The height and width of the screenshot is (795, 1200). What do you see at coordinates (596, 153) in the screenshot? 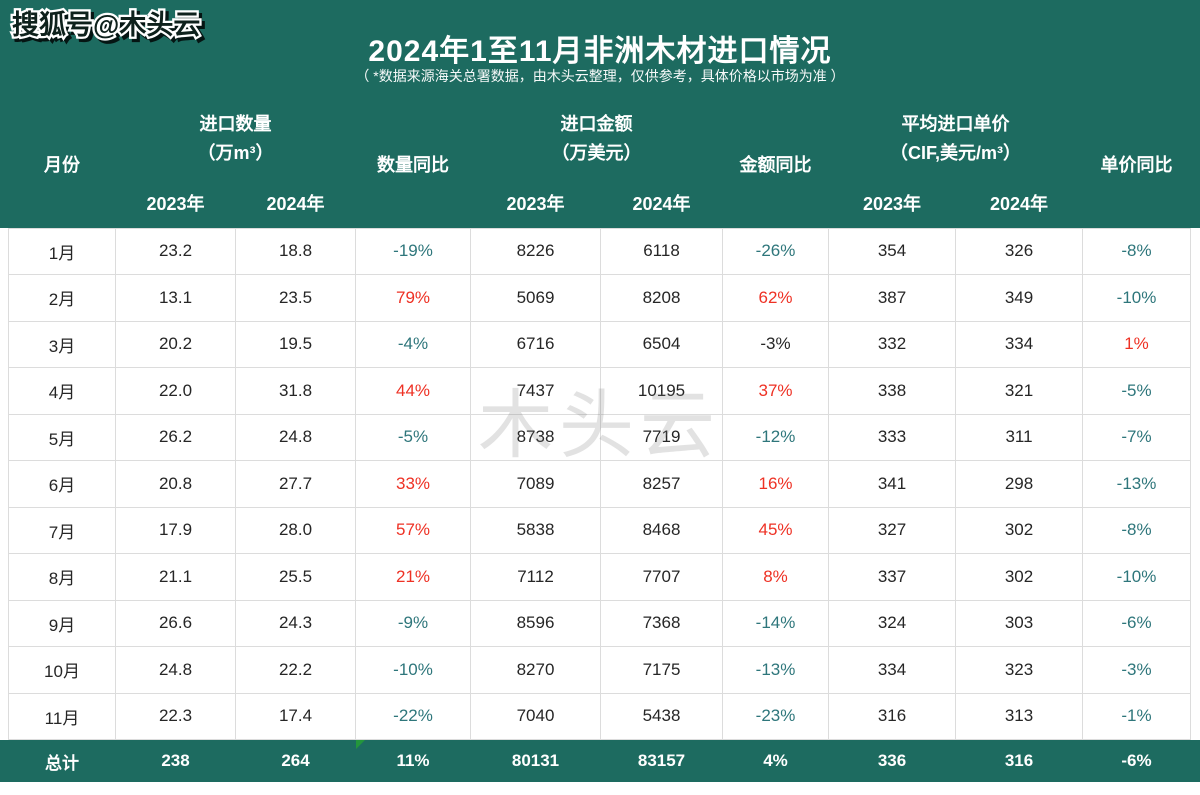
I see `col-header-amount-line2: （万美元）` at bounding box center [596, 153].